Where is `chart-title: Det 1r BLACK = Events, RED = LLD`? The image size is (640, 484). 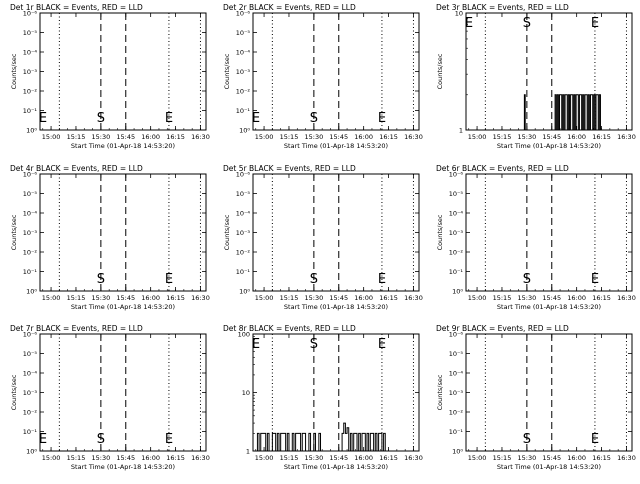
chart-title: Det 1r BLACK = Events, RED = LLD is located at coordinates (76, 7).